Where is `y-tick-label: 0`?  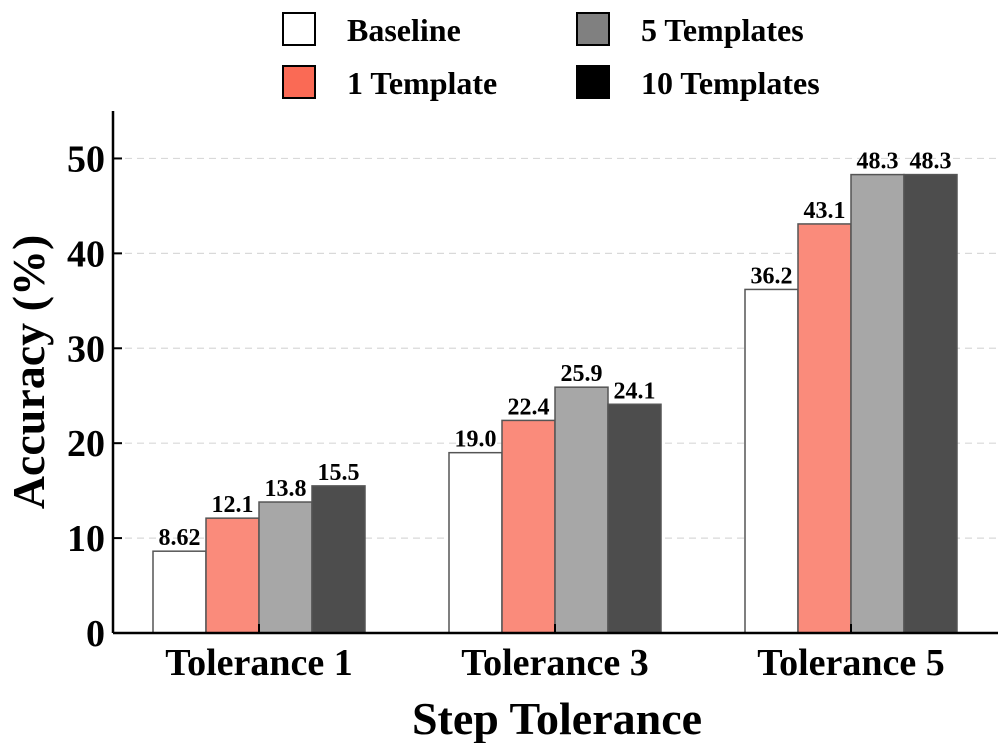 y-tick-label: 0 is located at coordinates (95, 634).